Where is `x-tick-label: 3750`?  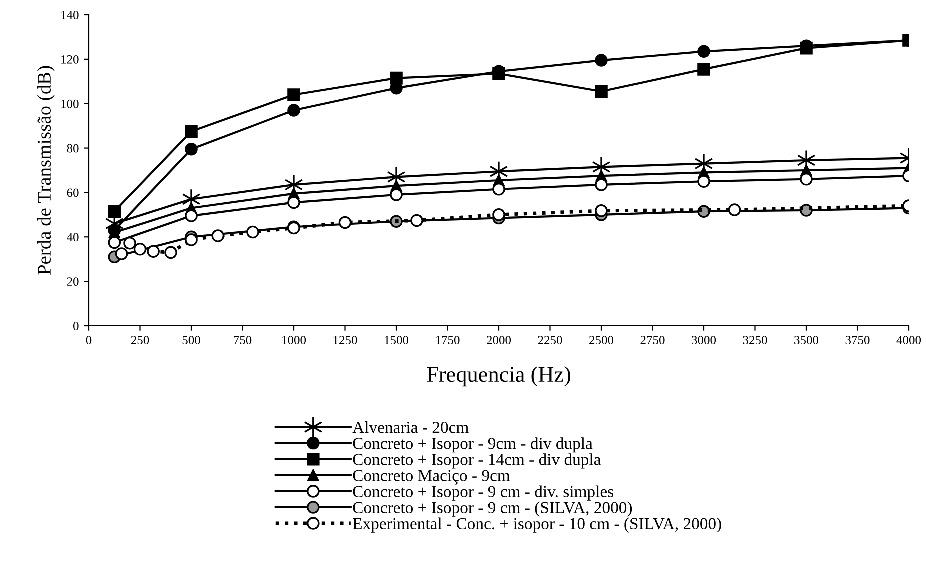
x-tick-label: 3750 is located at coordinates (858, 340).